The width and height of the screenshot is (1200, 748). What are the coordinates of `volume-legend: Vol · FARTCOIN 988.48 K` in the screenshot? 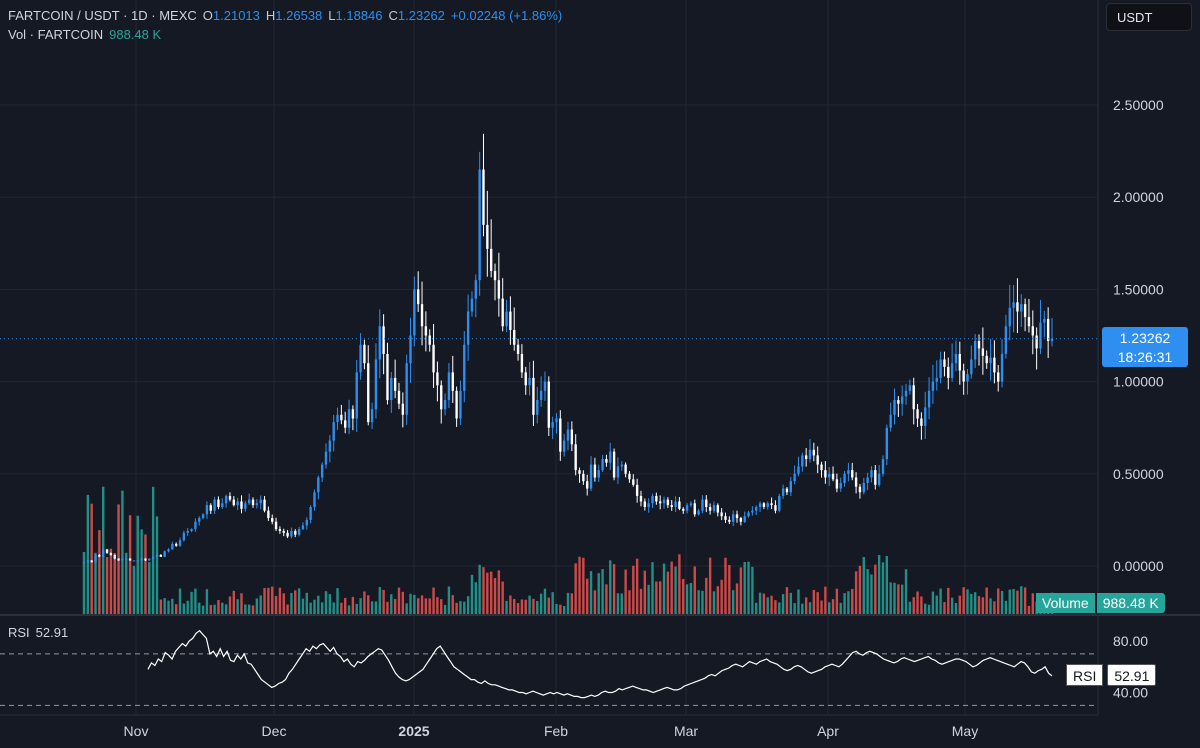 It's located at (84, 34).